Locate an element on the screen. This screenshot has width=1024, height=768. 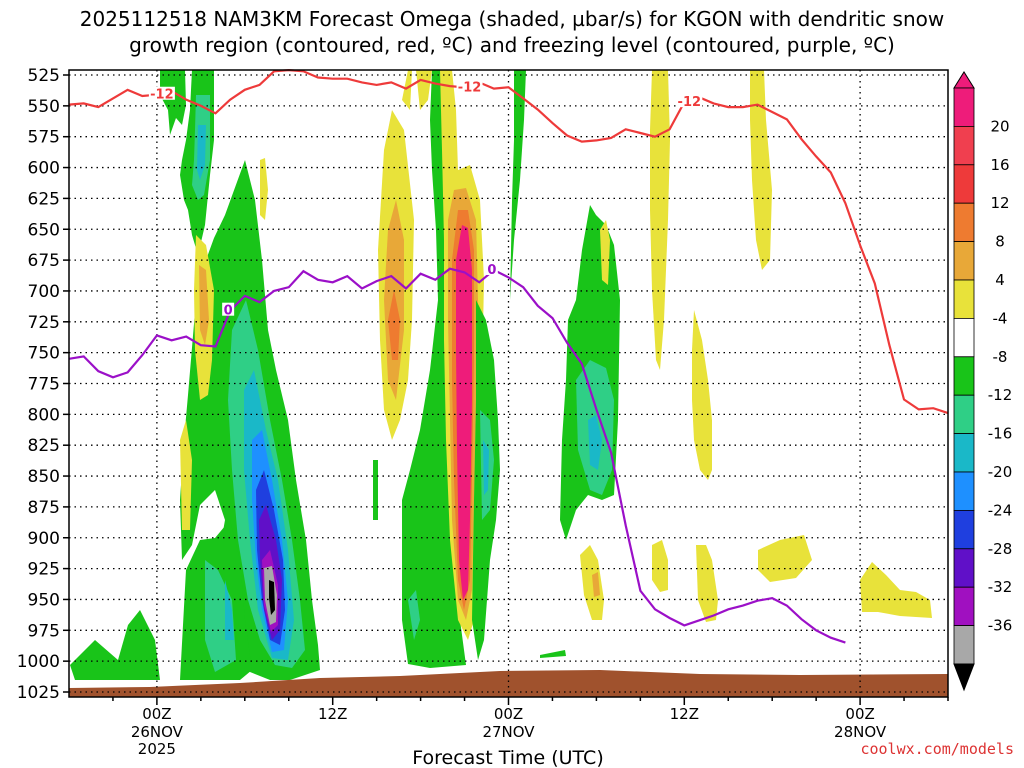
colorbar-label: 4 is located at coordinates (1000, 280).